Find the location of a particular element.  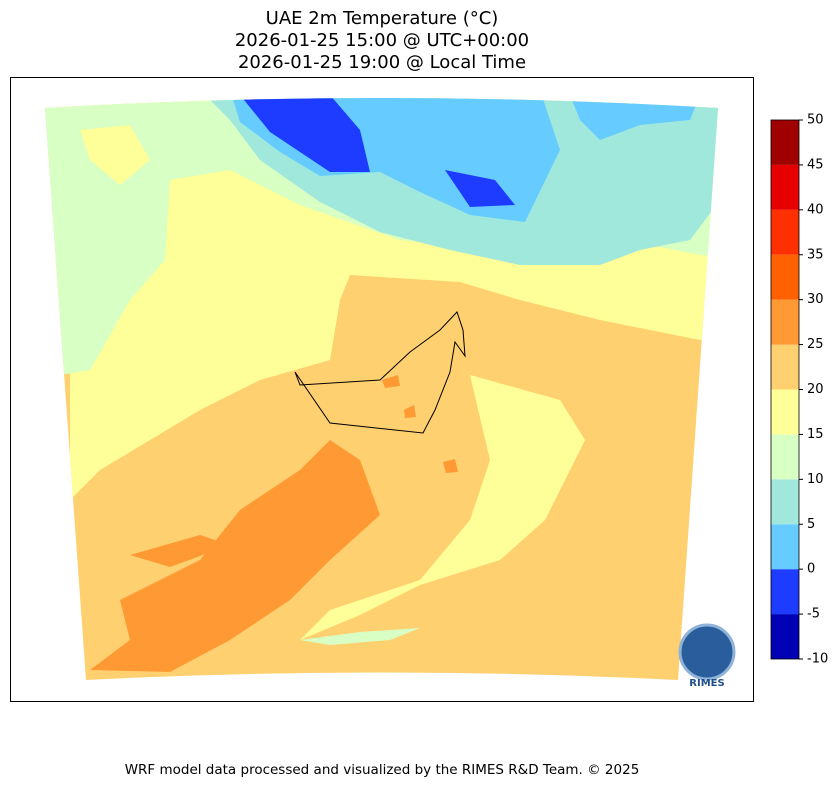

colorbar-tick-label: 35 is located at coordinates (815, 254).